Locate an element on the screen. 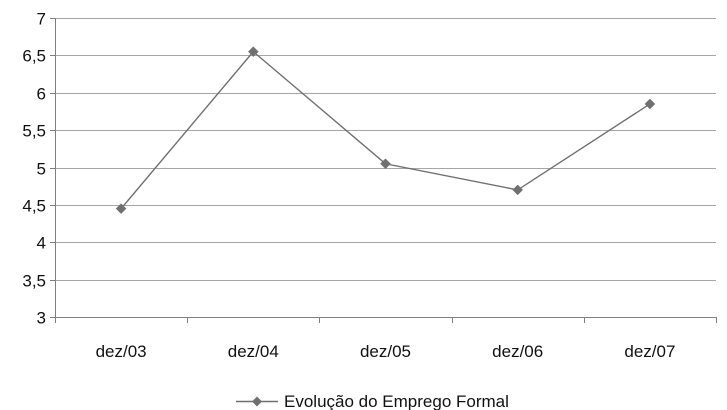 The image size is (727, 410). y-tick-label-7: 6,5 is located at coordinates (34, 56).